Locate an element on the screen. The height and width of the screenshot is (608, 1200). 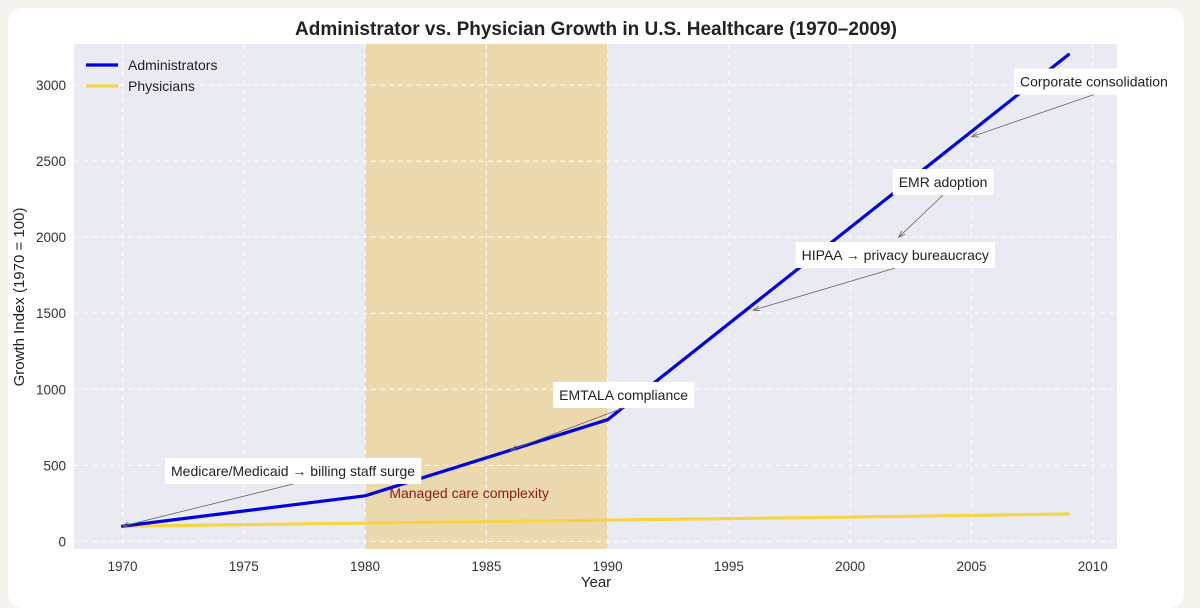
x-tick-label: 2005 is located at coordinates (971, 566).